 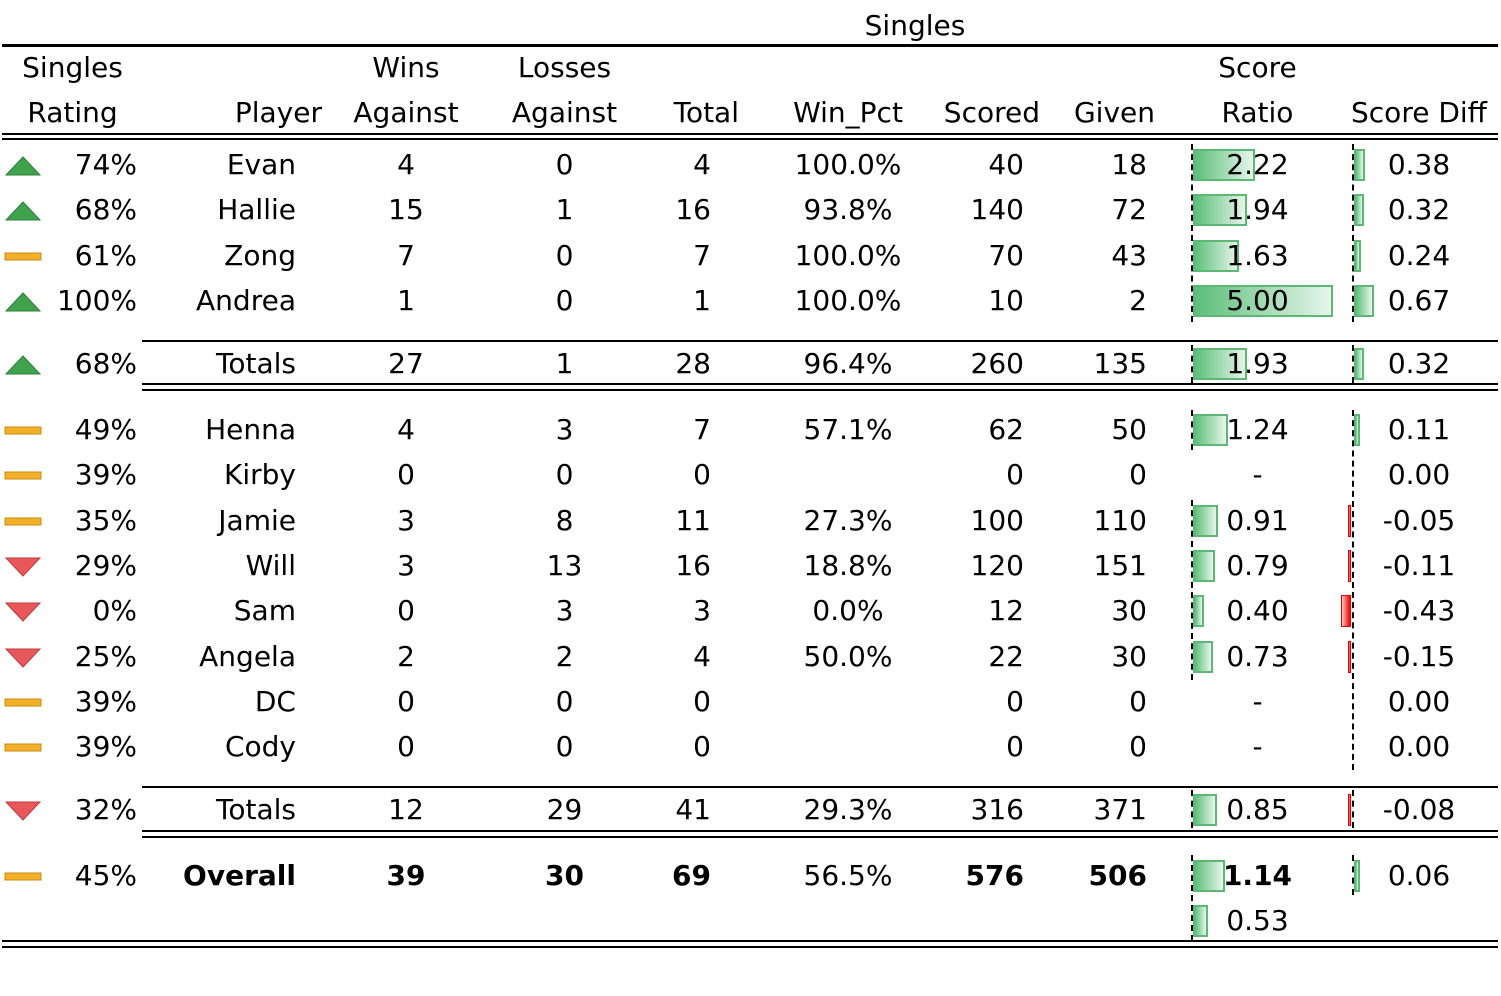 What do you see at coordinates (693, 520) in the screenshot?
I see `cell-total: 11` at bounding box center [693, 520].